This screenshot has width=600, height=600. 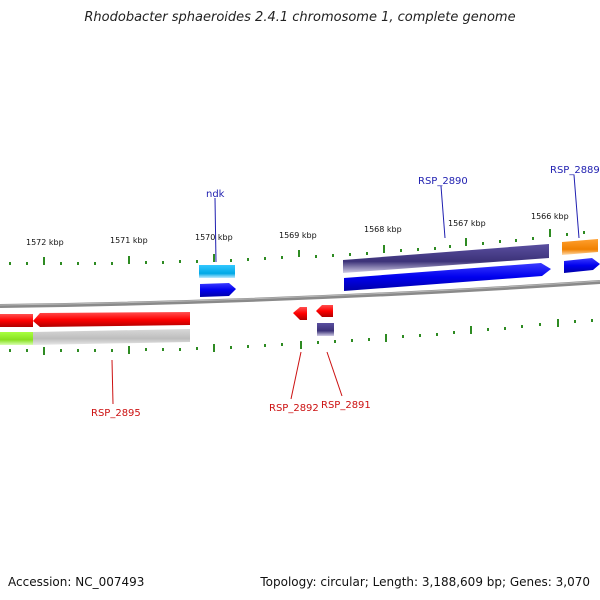 I want to click on rsp-2892-arrow, so click(x=300, y=313).